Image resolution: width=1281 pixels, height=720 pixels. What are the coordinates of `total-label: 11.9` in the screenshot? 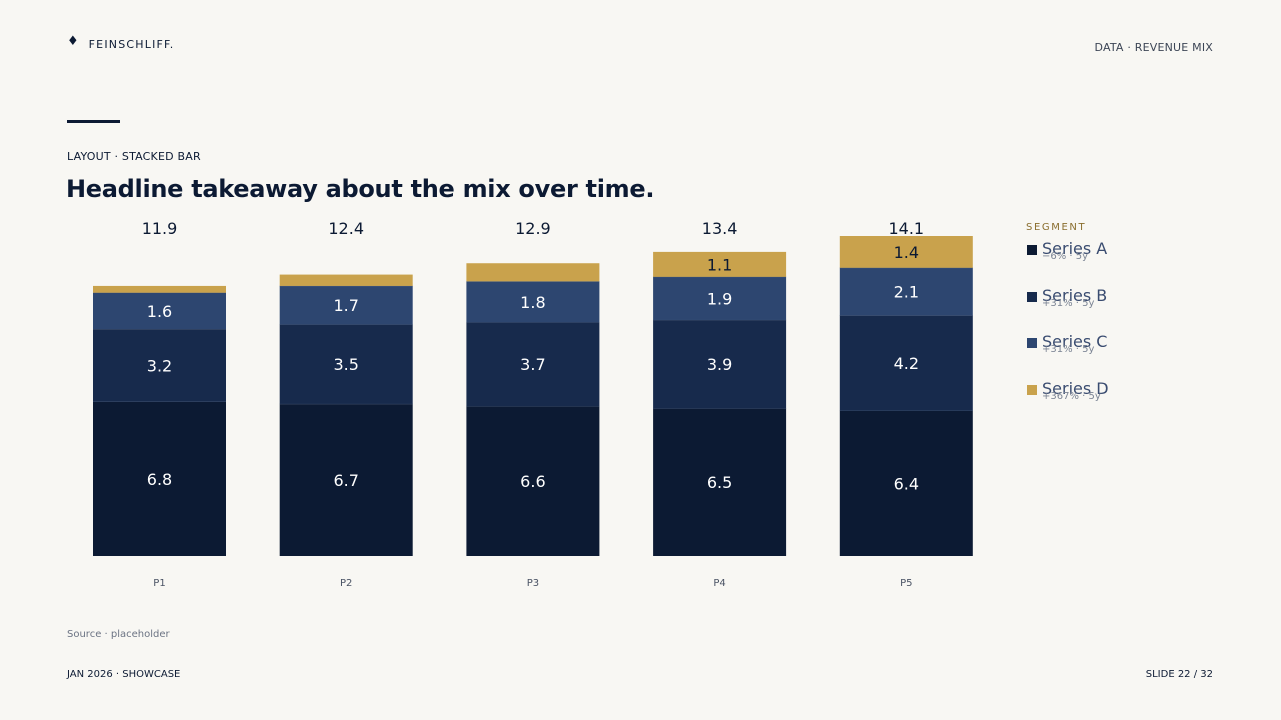 It's located at (160, 228).